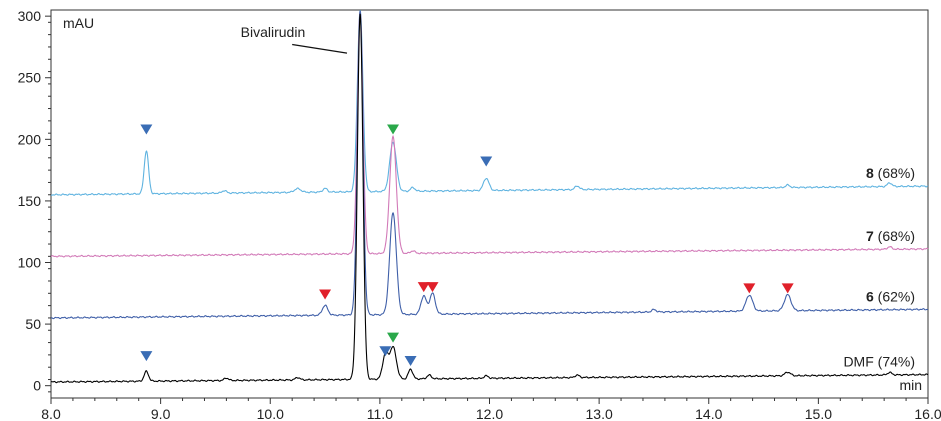  What do you see at coordinates (51, 413) in the screenshot?
I see `x-tick-label: 8.0` at bounding box center [51, 413].